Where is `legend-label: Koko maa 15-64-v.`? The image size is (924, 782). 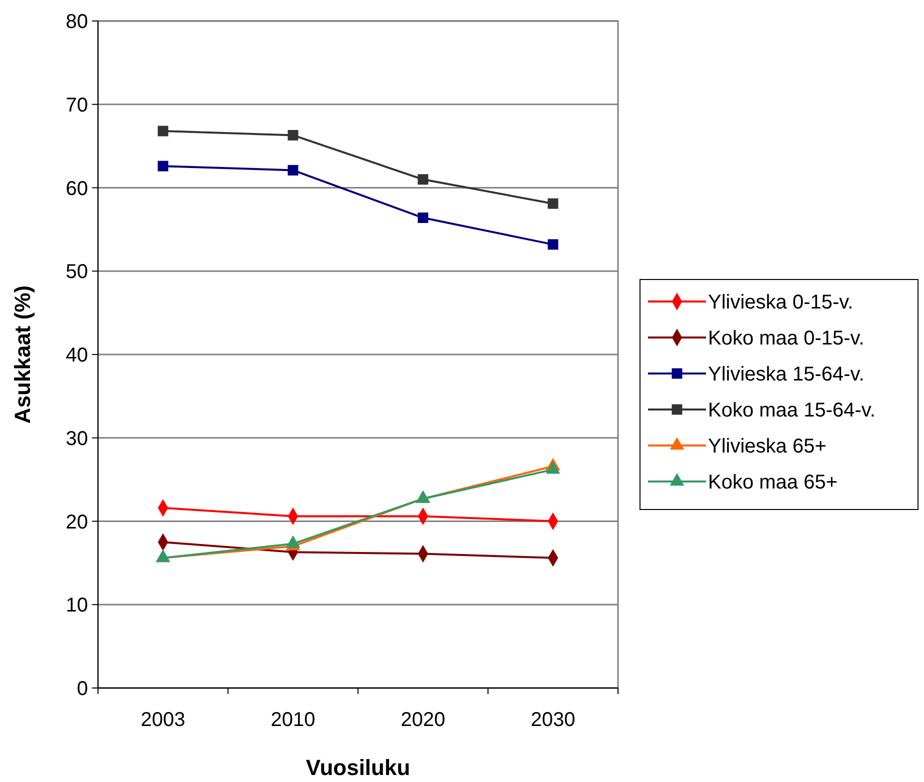 legend-label: Koko maa 15-64-v. is located at coordinates (792, 411).